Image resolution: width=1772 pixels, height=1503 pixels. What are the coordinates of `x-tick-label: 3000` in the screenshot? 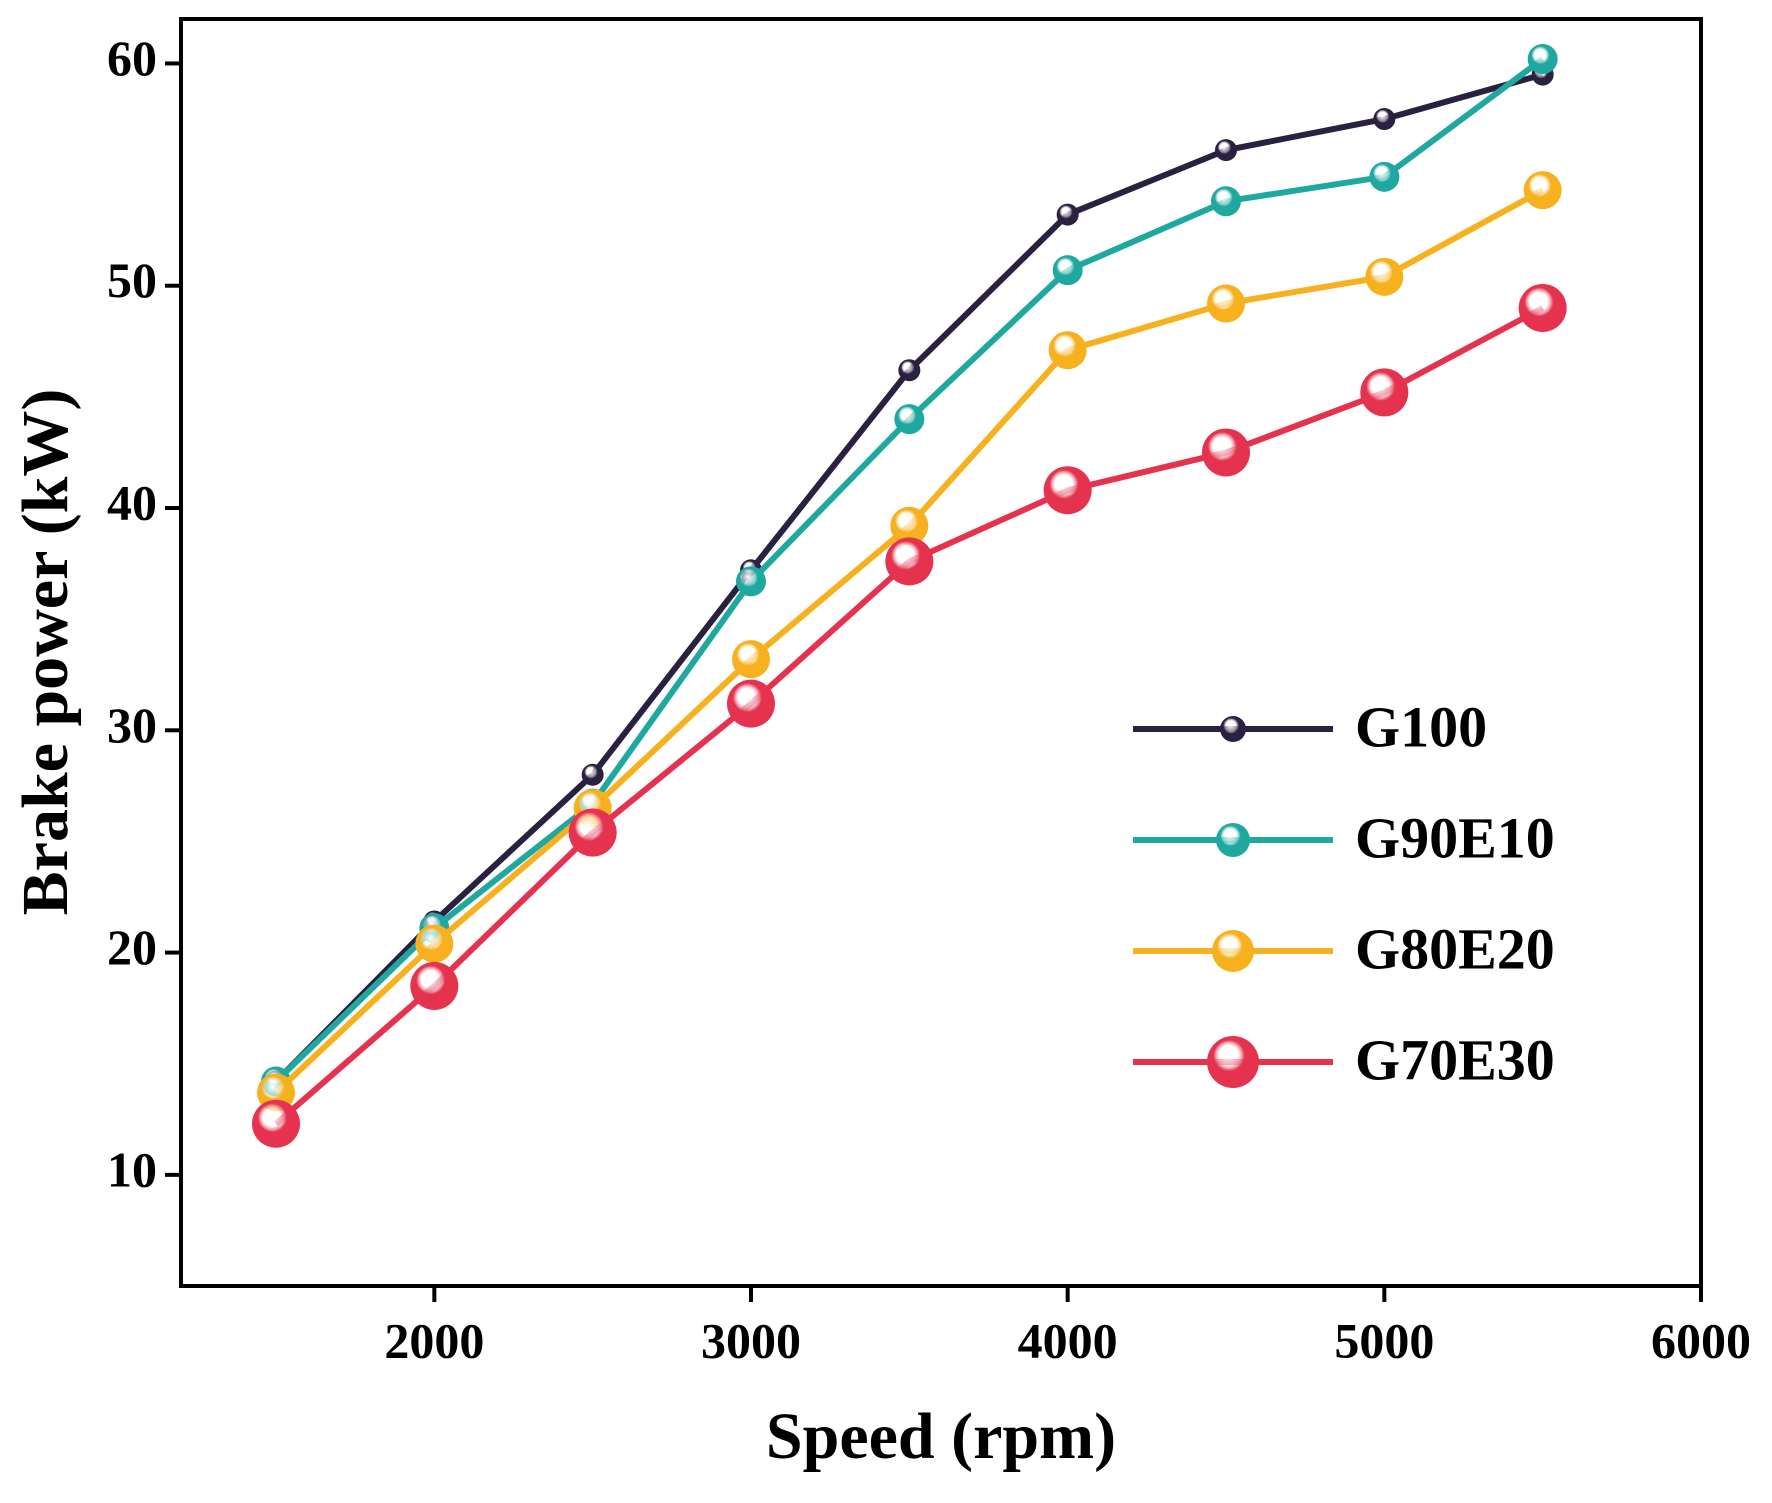 It's located at (751, 1340).